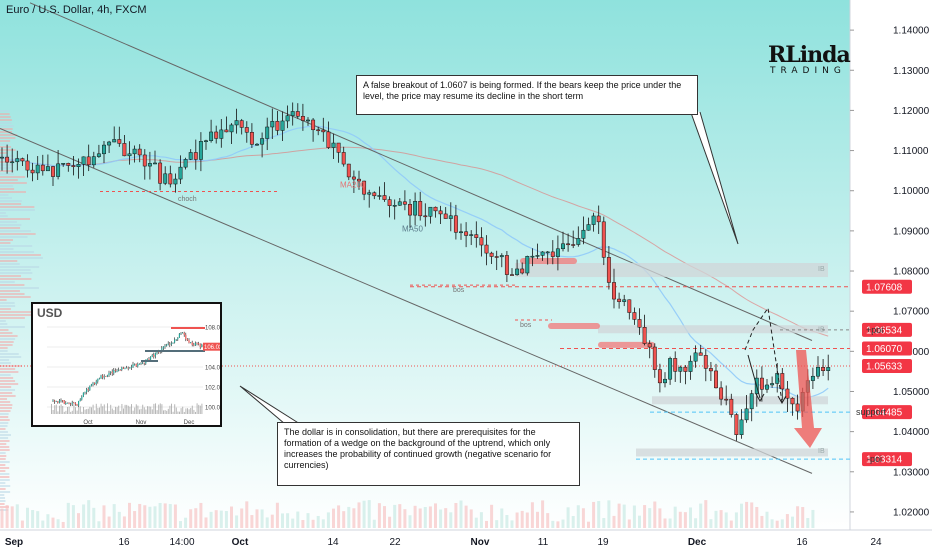  Describe the element at coordinates (212, 389) in the screenshot. I see `inset-y-tick-label: 102.00` at that location.